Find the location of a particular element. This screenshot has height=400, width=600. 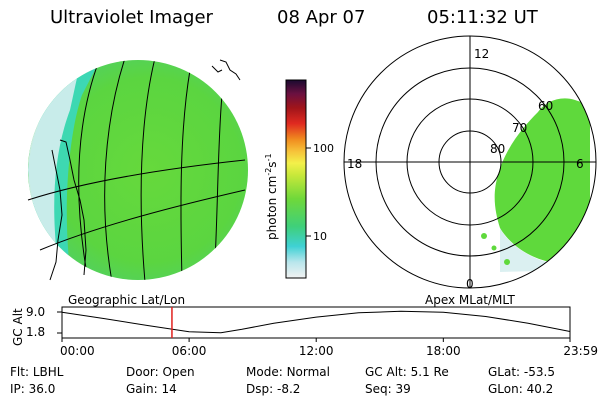

polar-label-mlt-18: 18 is located at coordinates (354, 164).